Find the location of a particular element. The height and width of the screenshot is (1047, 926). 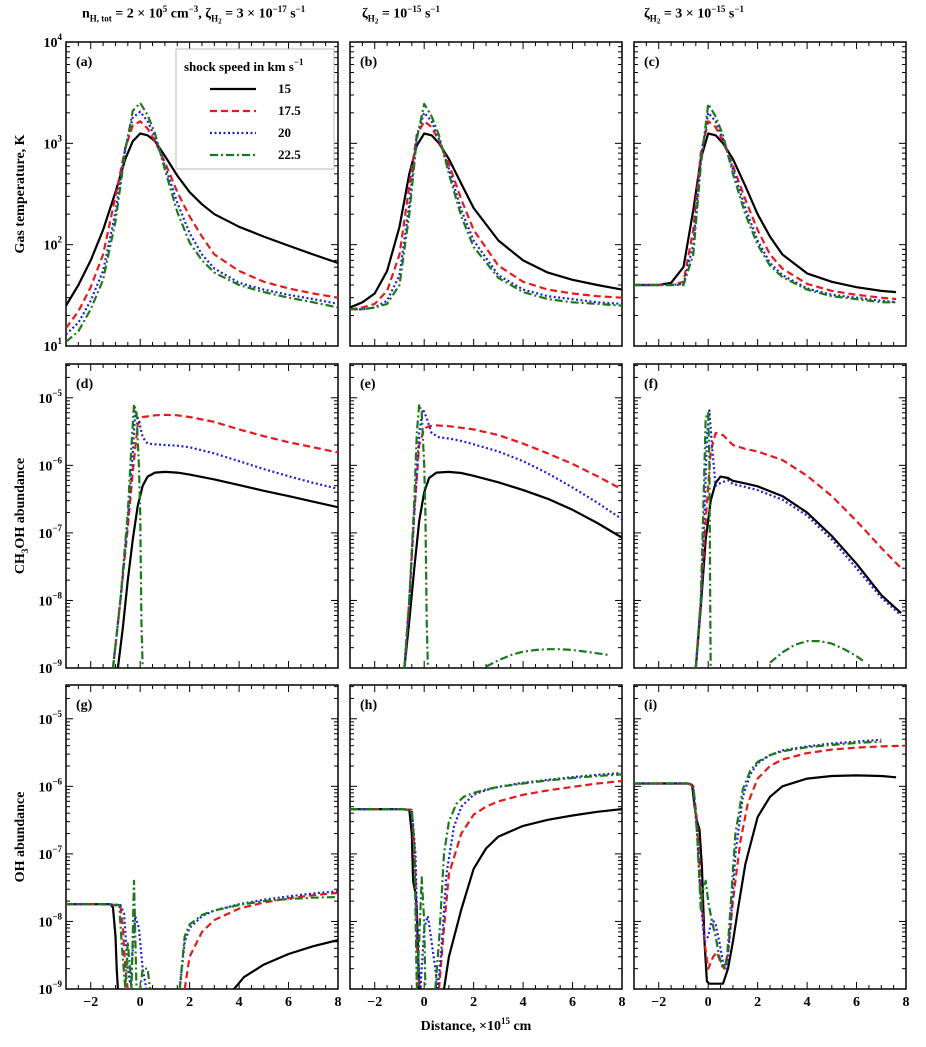

panel-b: (b) is located at coordinates (486, 194).